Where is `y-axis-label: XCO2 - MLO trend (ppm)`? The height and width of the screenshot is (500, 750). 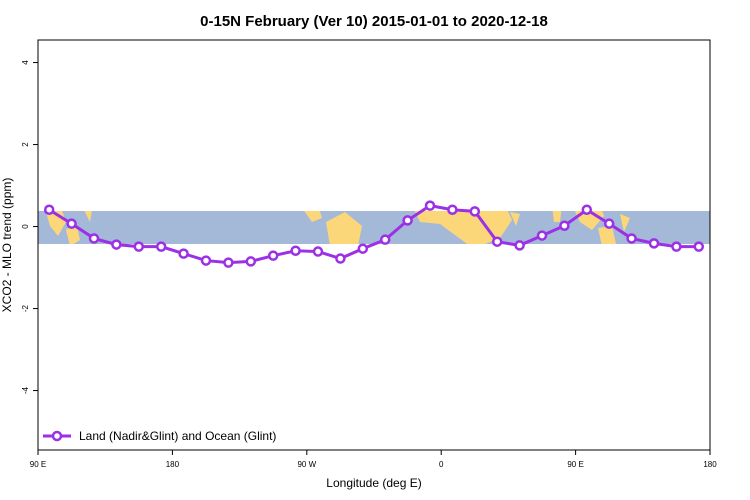 y-axis-label: XCO2 - MLO trend (ppm) is located at coordinates (7, 245).